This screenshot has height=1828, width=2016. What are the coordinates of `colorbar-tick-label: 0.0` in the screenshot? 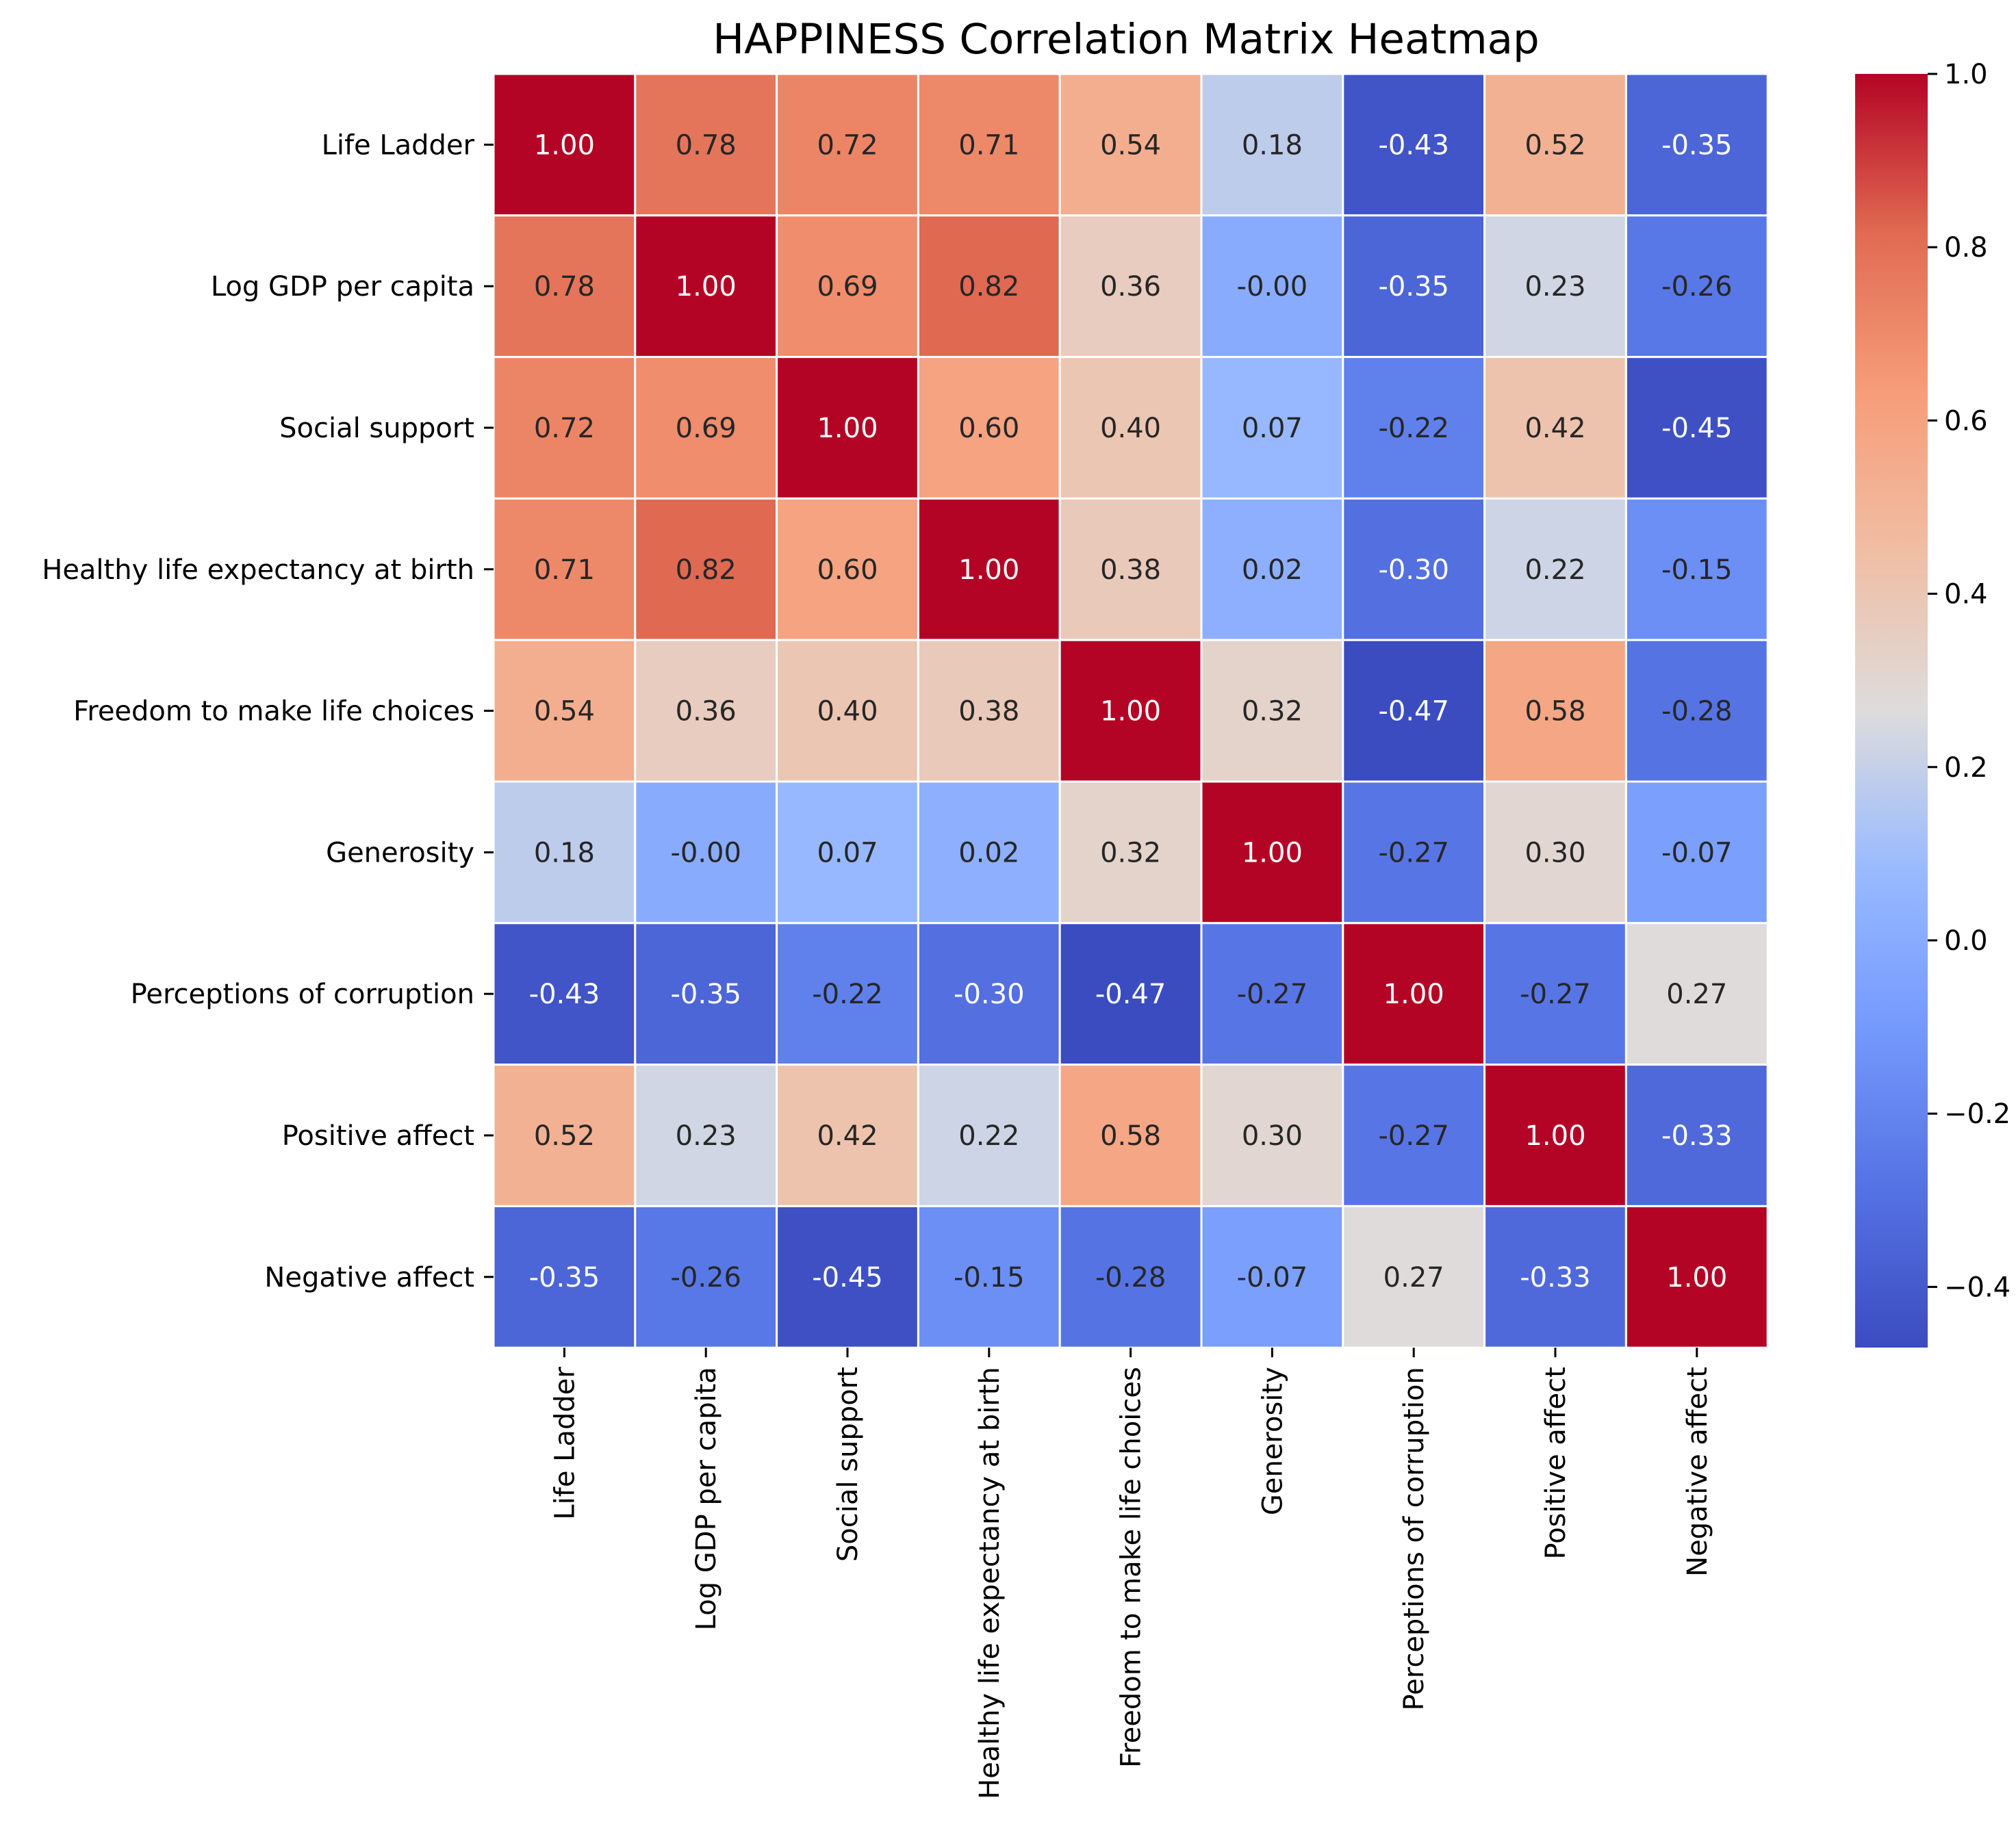 It's located at (1966, 941).